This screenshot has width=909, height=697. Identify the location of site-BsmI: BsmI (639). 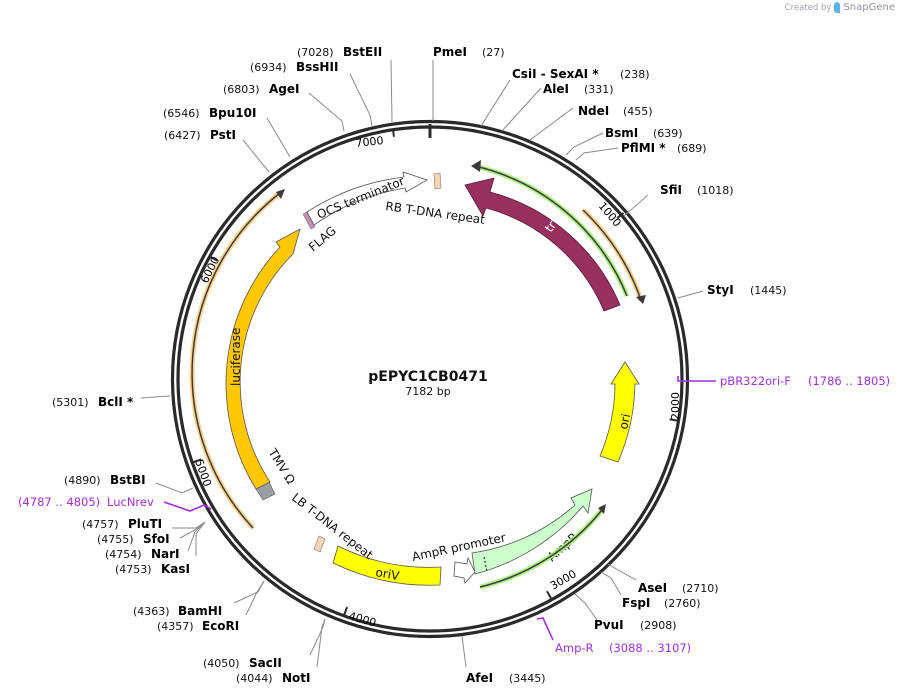
(644, 133).